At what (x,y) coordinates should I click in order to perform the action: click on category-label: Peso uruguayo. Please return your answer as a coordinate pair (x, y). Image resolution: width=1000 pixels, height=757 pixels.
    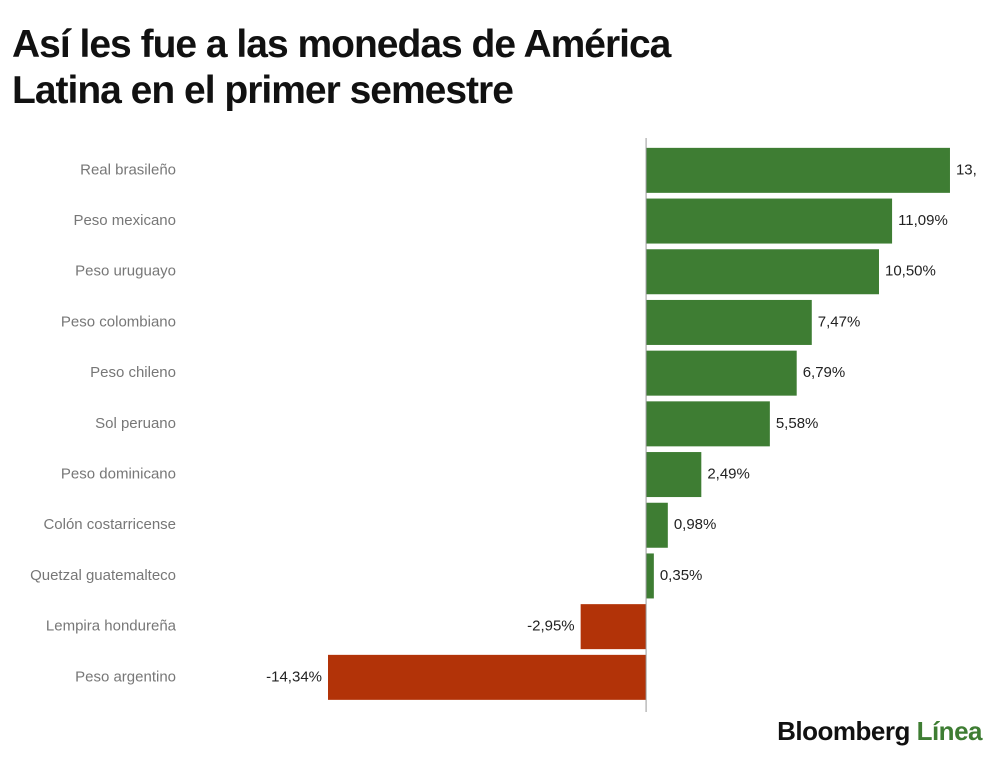
    Looking at the image, I should click on (125, 271).